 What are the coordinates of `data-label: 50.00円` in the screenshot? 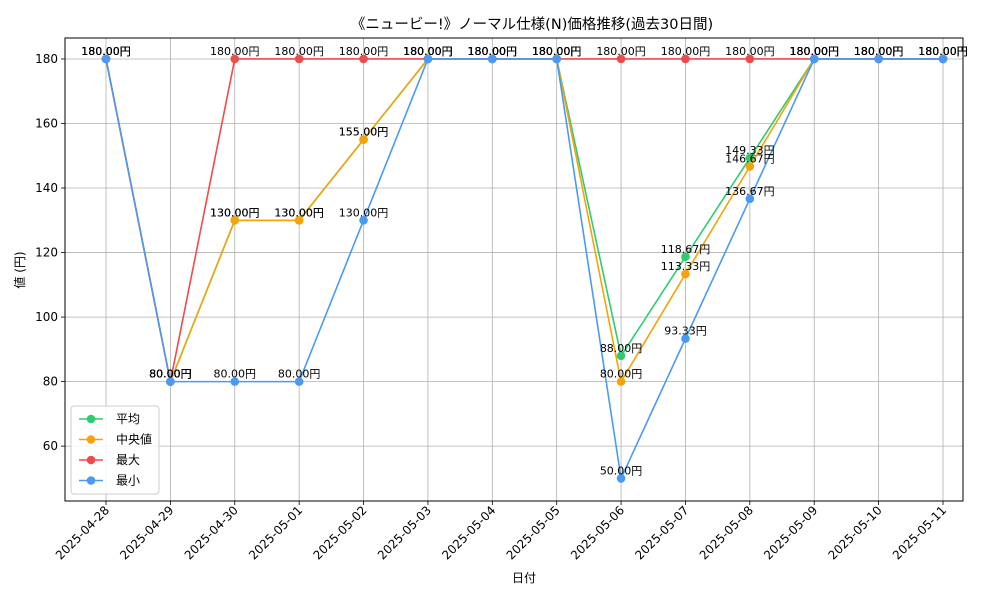 It's located at (621, 470).